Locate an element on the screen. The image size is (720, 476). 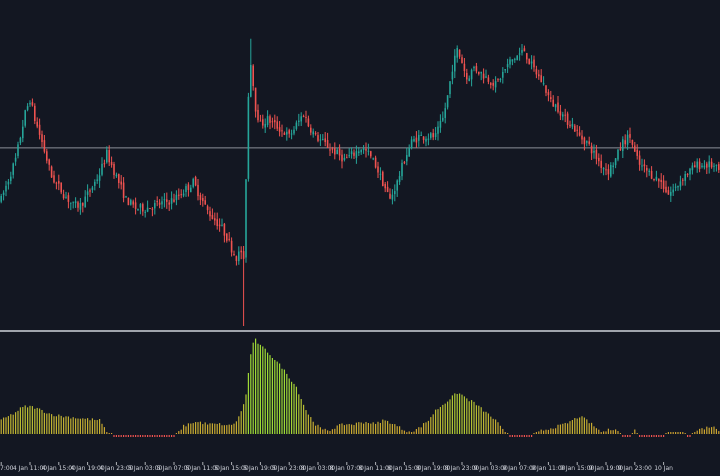
x-axis-tick-label: 5 Jan 23:00 is located at coordinates (289, 468).